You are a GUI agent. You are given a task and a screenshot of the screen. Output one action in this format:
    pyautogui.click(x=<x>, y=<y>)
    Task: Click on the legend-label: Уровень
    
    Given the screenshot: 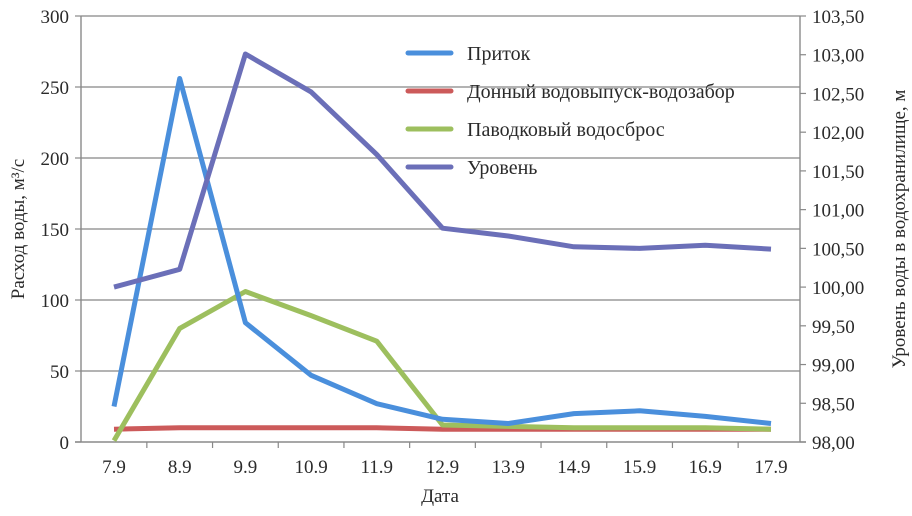 What is the action you would take?
    pyautogui.click(x=502, y=168)
    